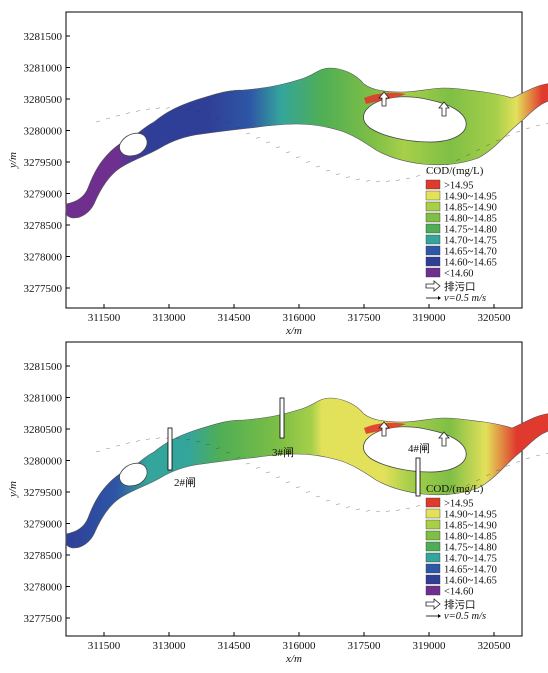 The height and width of the screenshot is (673, 548). What do you see at coordinates (43, 289) in the screenshot?
I see `y-tick-label: 3277500` at bounding box center [43, 289].